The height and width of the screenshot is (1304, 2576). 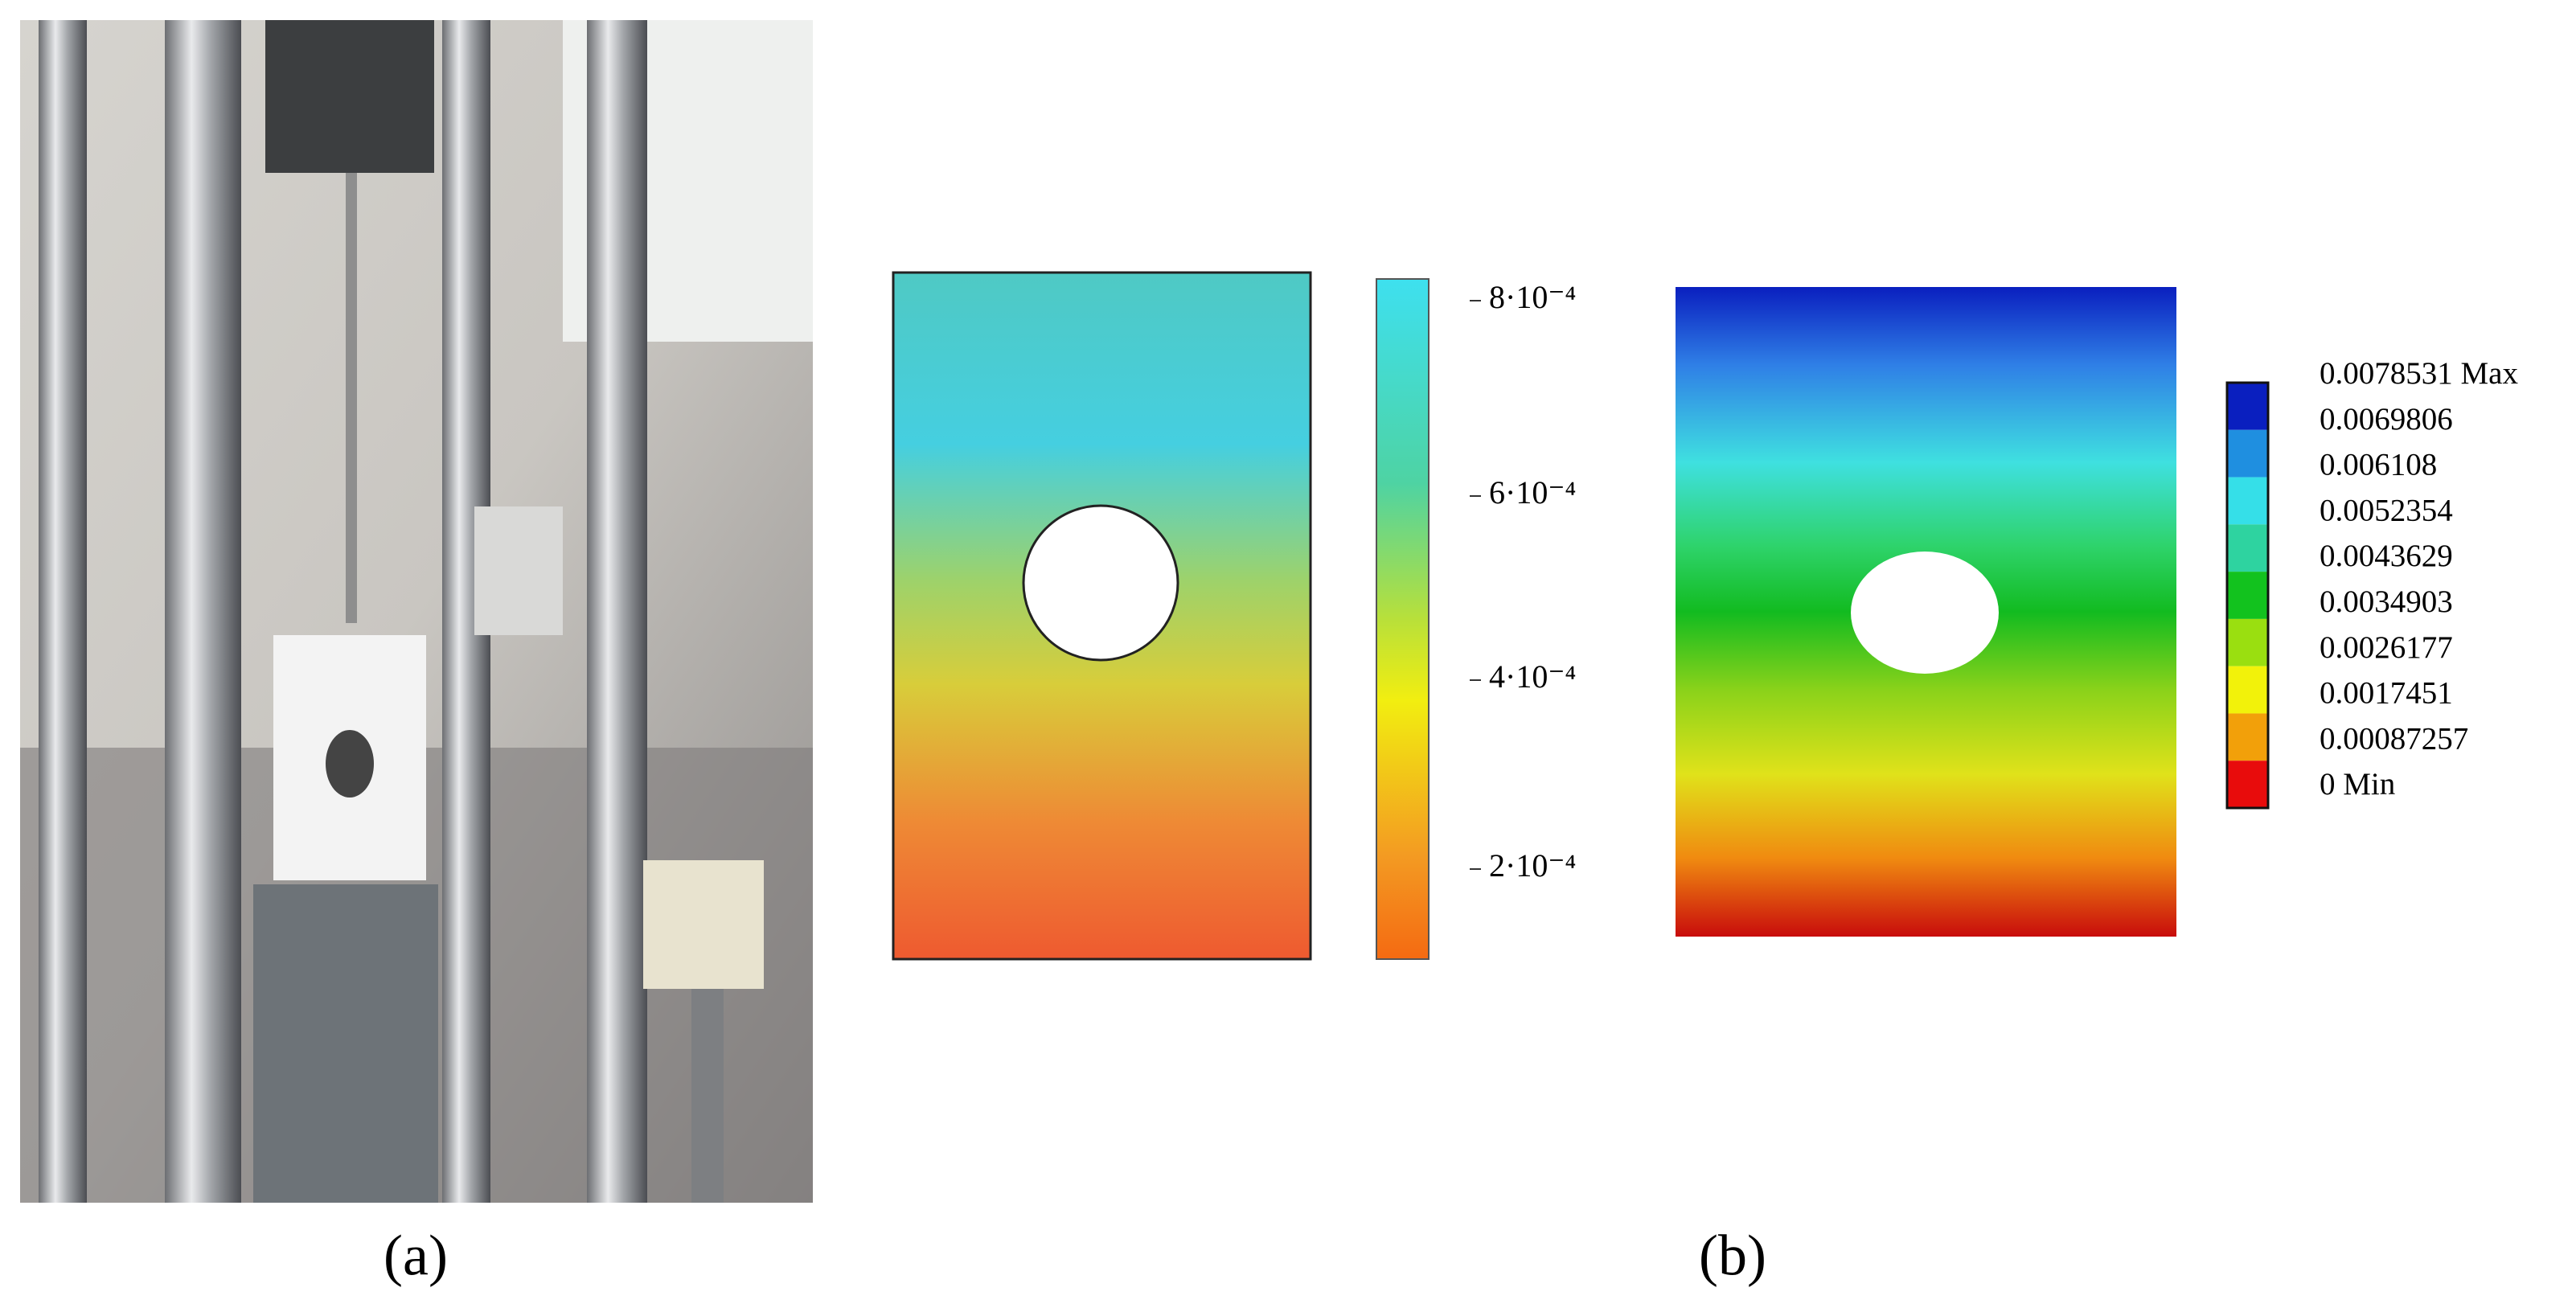 What do you see at coordinates (1733, 1256) in the screenshot?
I see `panel-label: (b)` at bounding box center [1733, 1256].